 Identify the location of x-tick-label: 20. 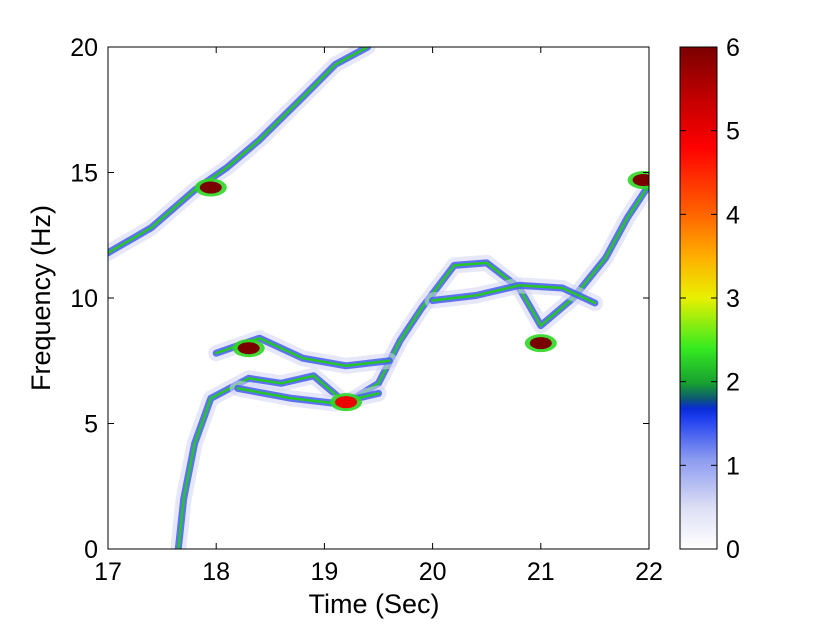
(433, 572).